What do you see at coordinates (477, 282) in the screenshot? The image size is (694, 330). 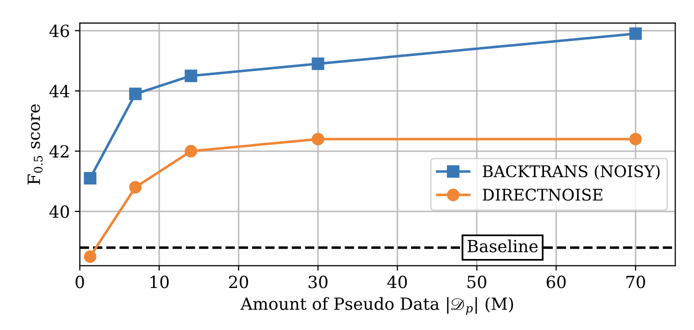 I see `x-tick-label: 50` at bounding box center [477, 282].